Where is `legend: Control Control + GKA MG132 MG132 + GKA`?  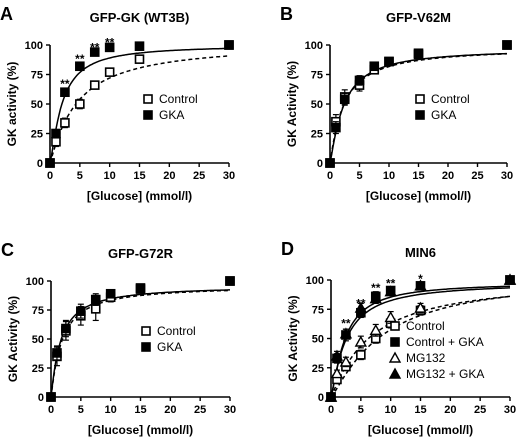
legend: Control Control + GKA MG132 MG132 + GKA is located at coordinates (436, 350).